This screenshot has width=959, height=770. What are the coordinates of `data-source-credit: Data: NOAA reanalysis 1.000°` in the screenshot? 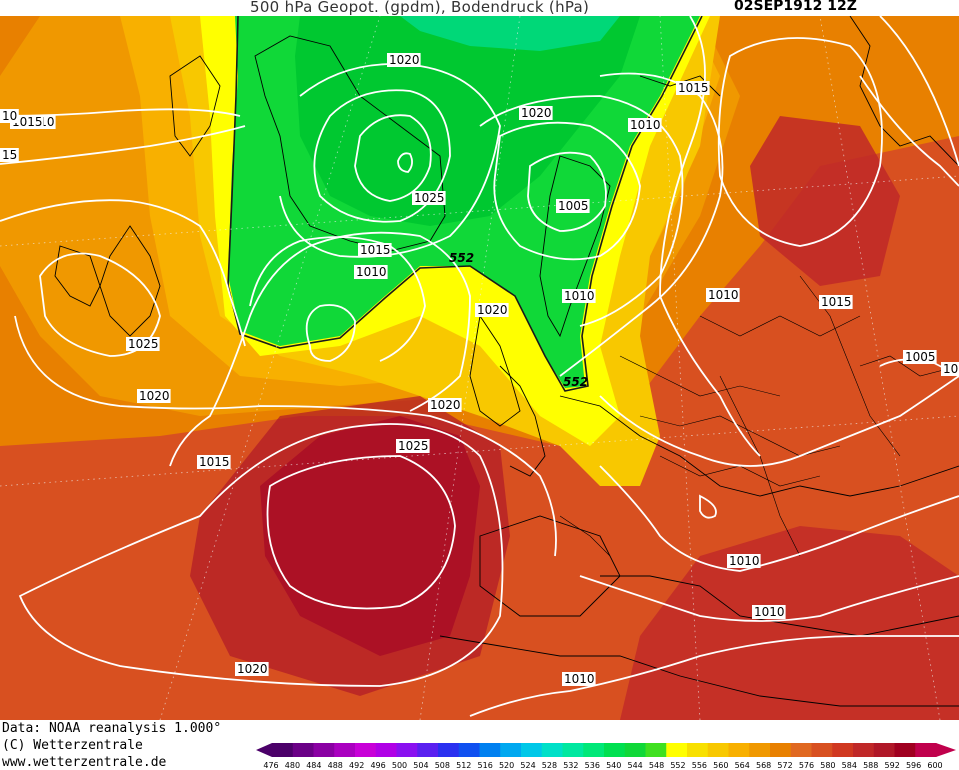 It's located at (112, 728).